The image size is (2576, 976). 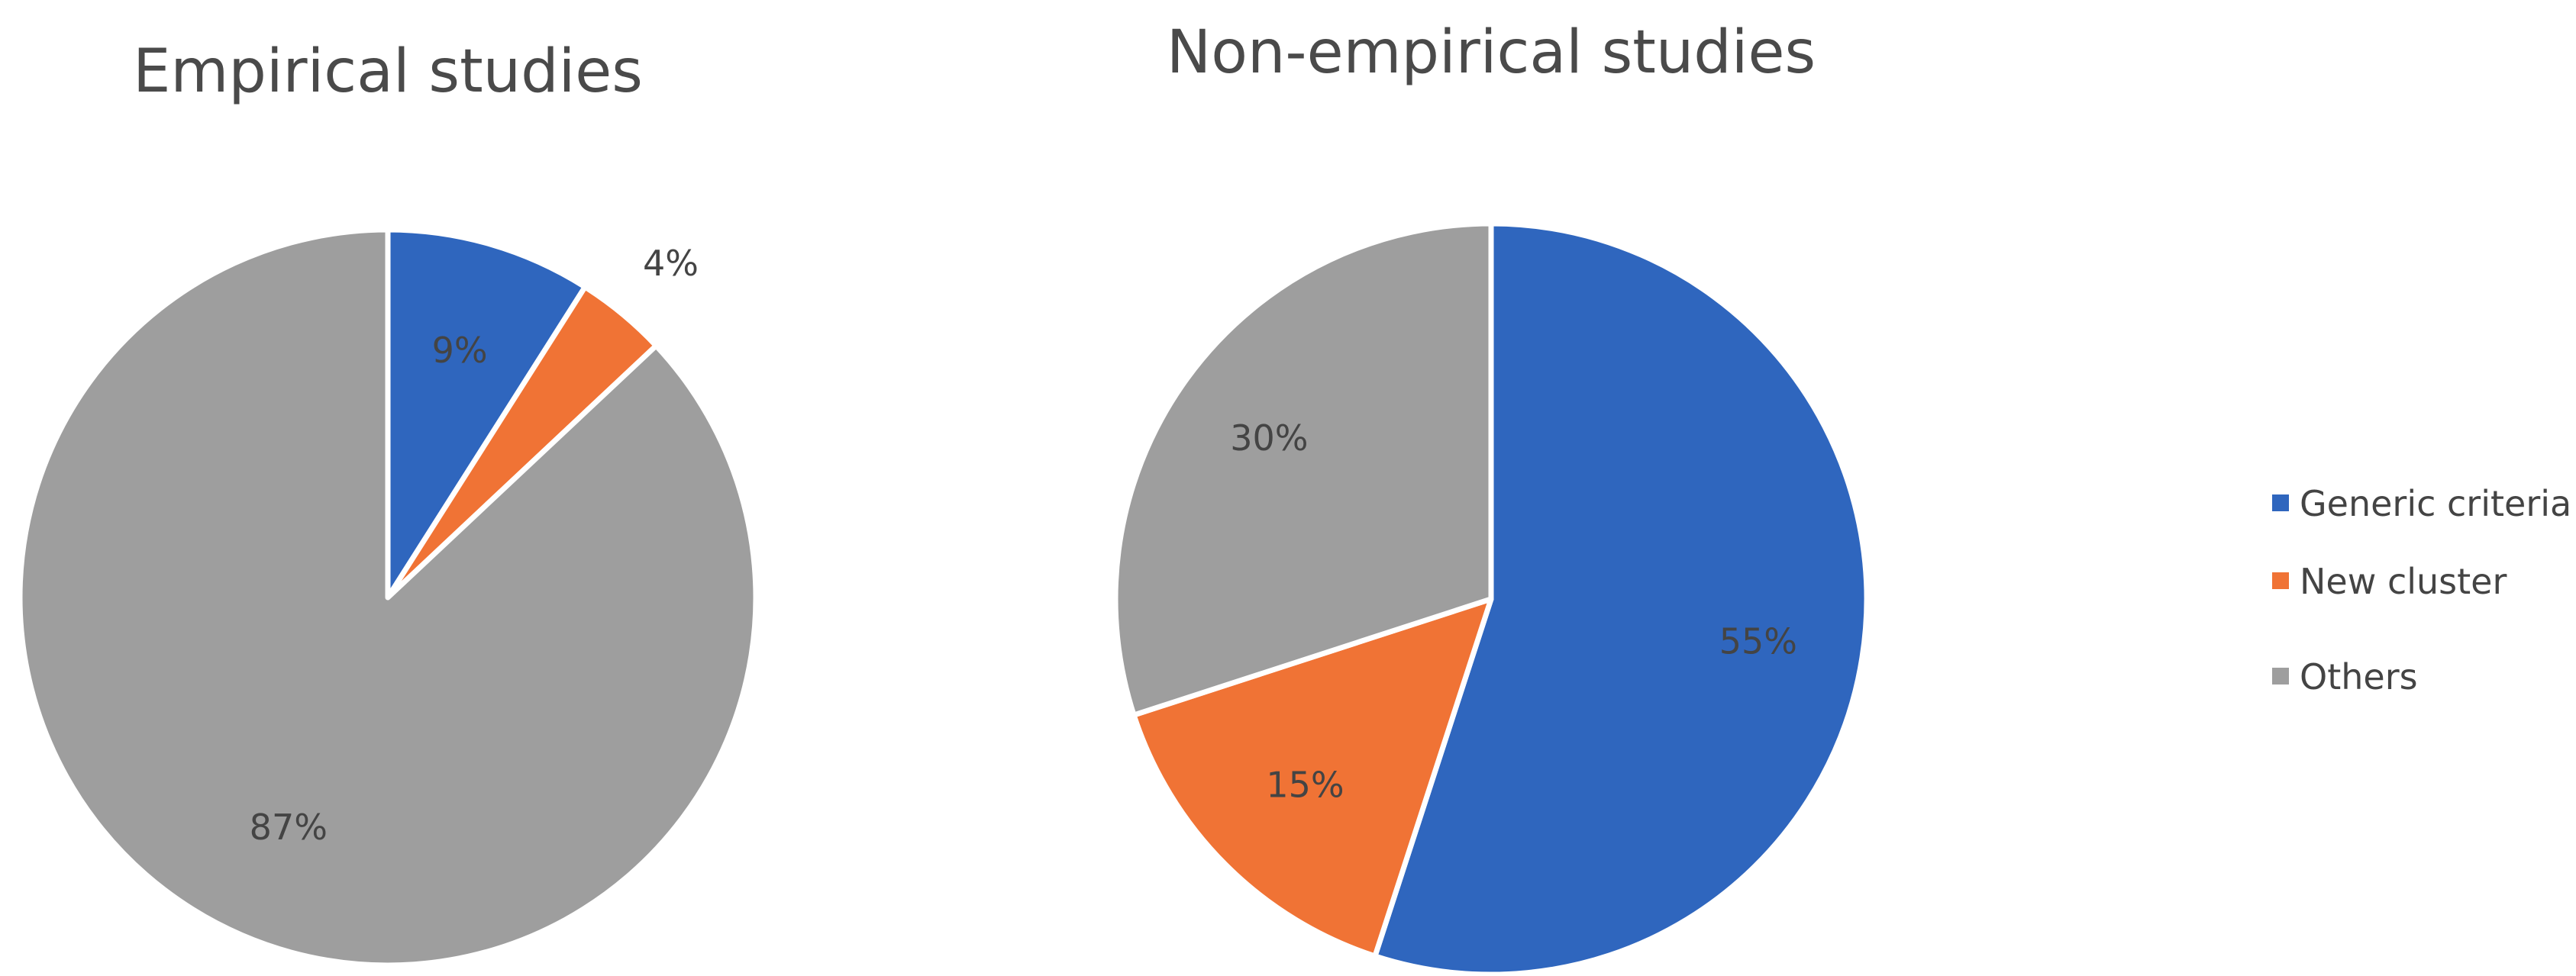 I want to click on legend-swatch-generic-criteria, so click(x=2280, y=503).